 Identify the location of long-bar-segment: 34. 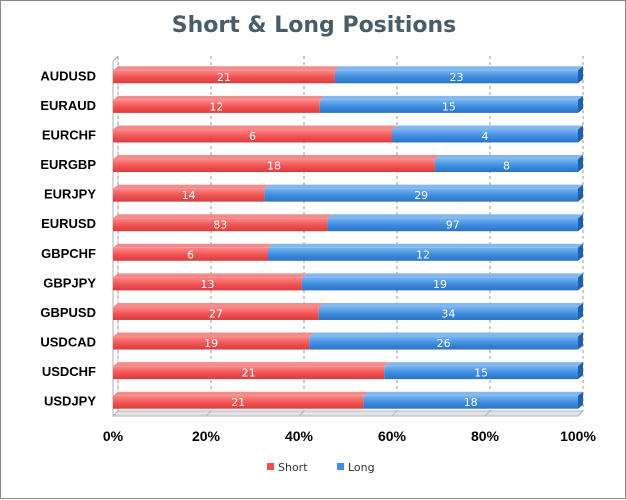
(450, 311).